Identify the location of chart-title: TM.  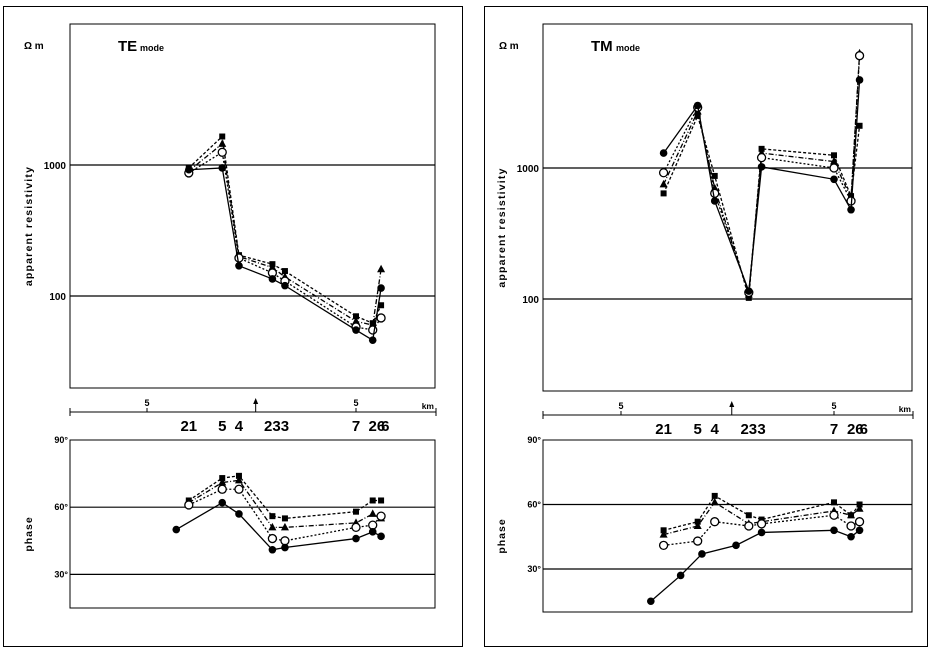
(602, 46).